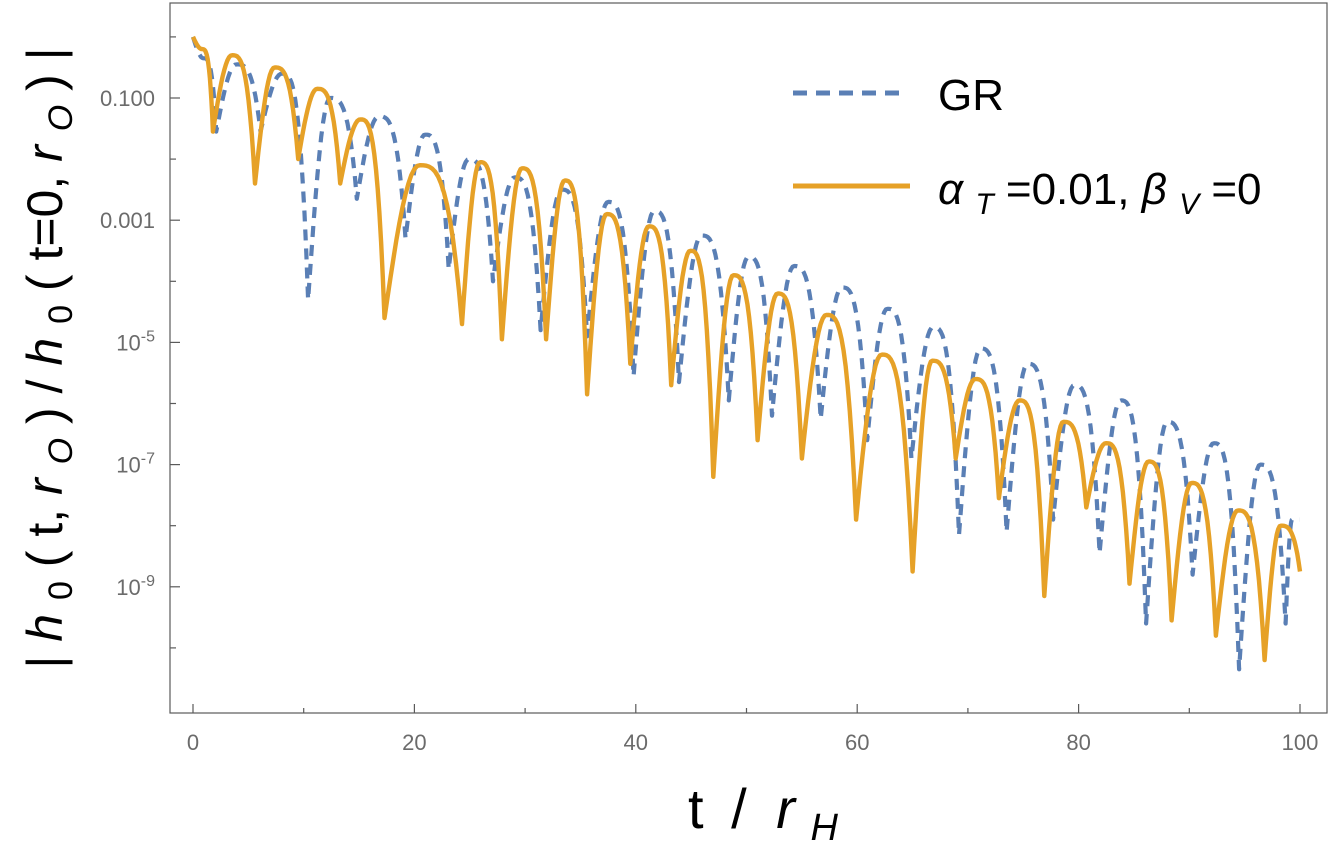 Image resolution: width=1334 pixels, height=843 pixels. I want to click on y-axis-title-slash: /, so click(45, 386).